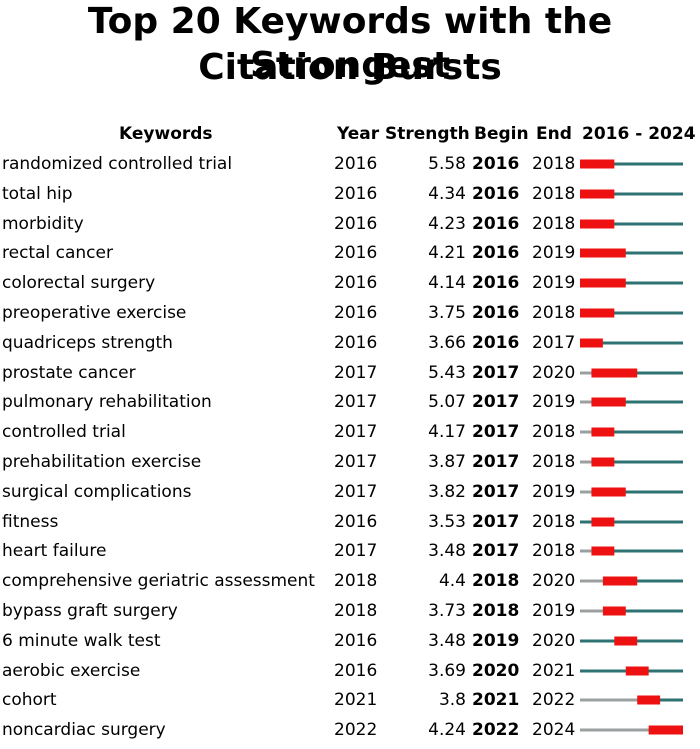  Describe the element at coordinates (350, 403) in the screenshot. I see `table-row: pulmonary rehabilitation 2017 5.07 2017 2019` at that location.